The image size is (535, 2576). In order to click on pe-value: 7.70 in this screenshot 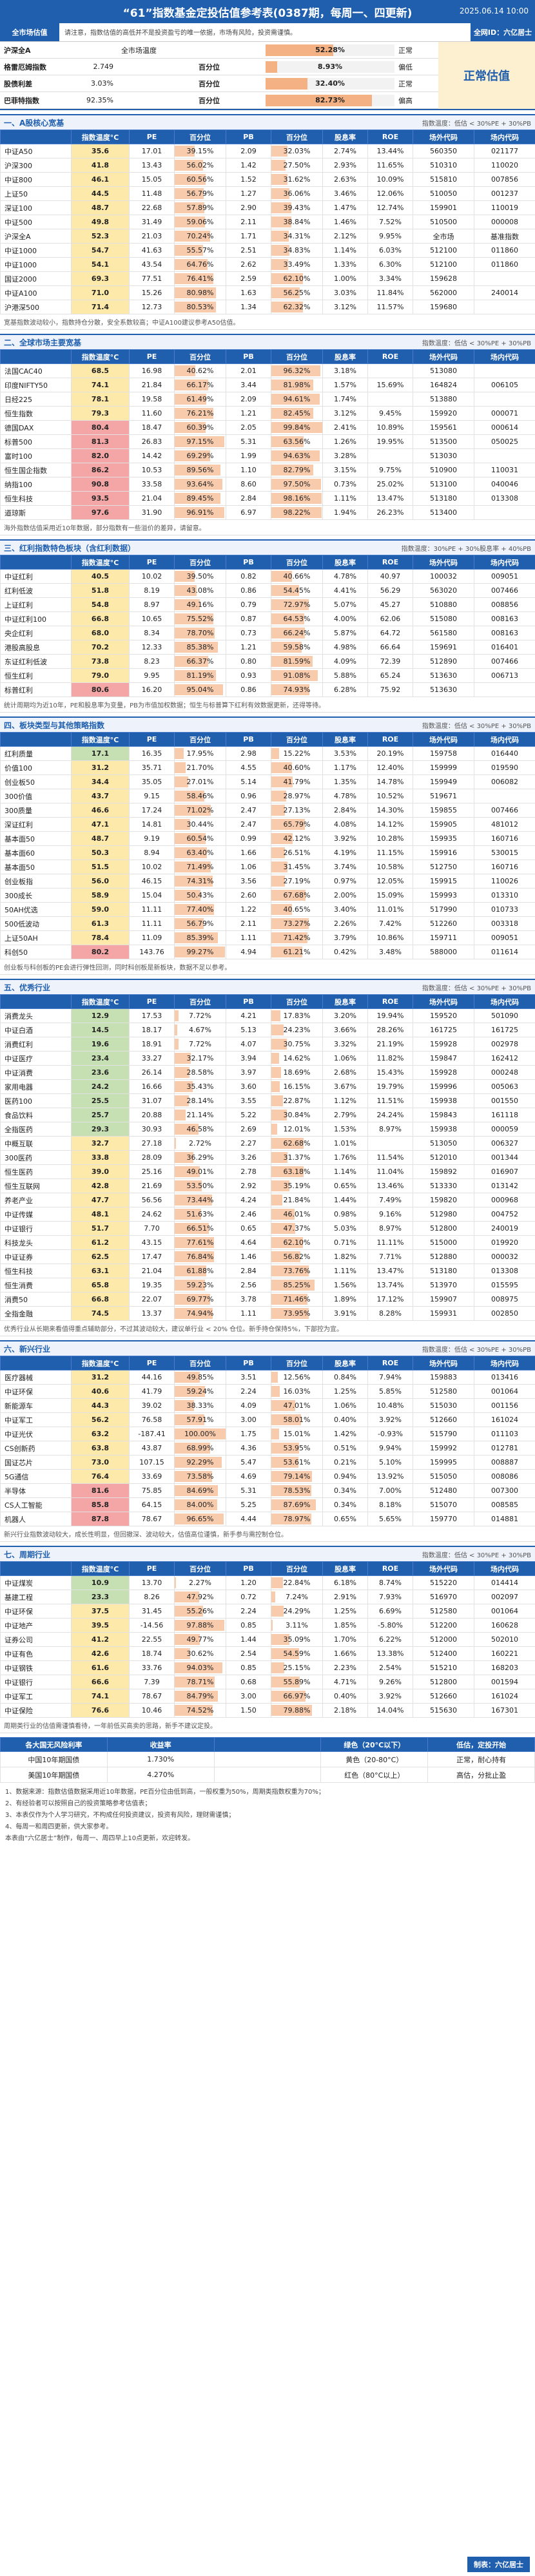, I will do `click(152, 1229)`.